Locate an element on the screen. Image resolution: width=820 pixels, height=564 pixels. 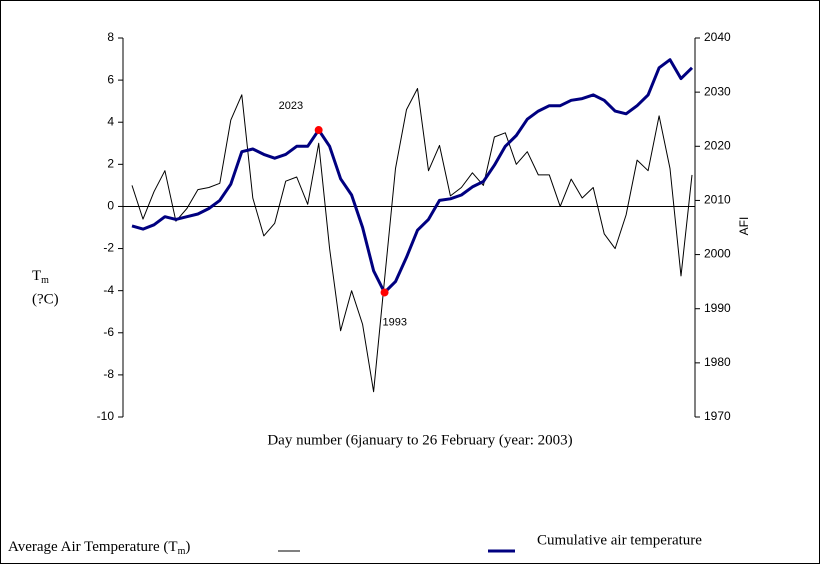
y2-tick-label: 2000 is located at coordinates (717, 254).